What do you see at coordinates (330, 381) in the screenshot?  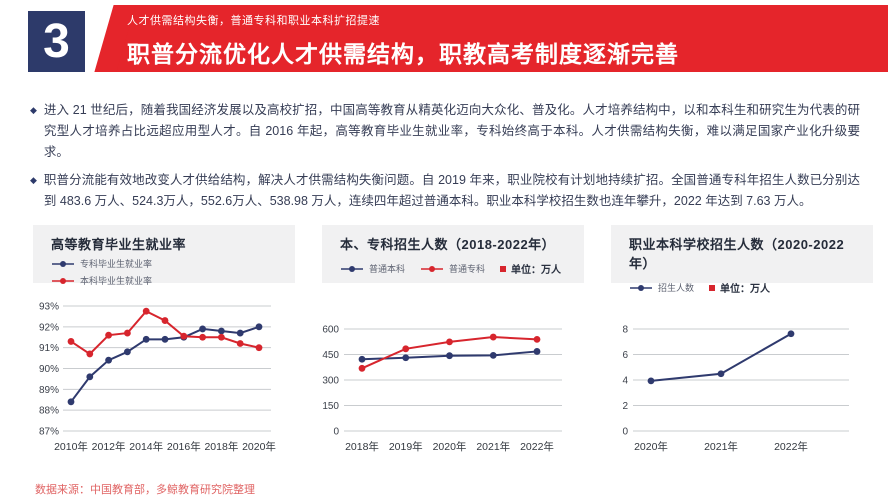 I see `y-tick-label: 300` at bounding box center [330, 381].